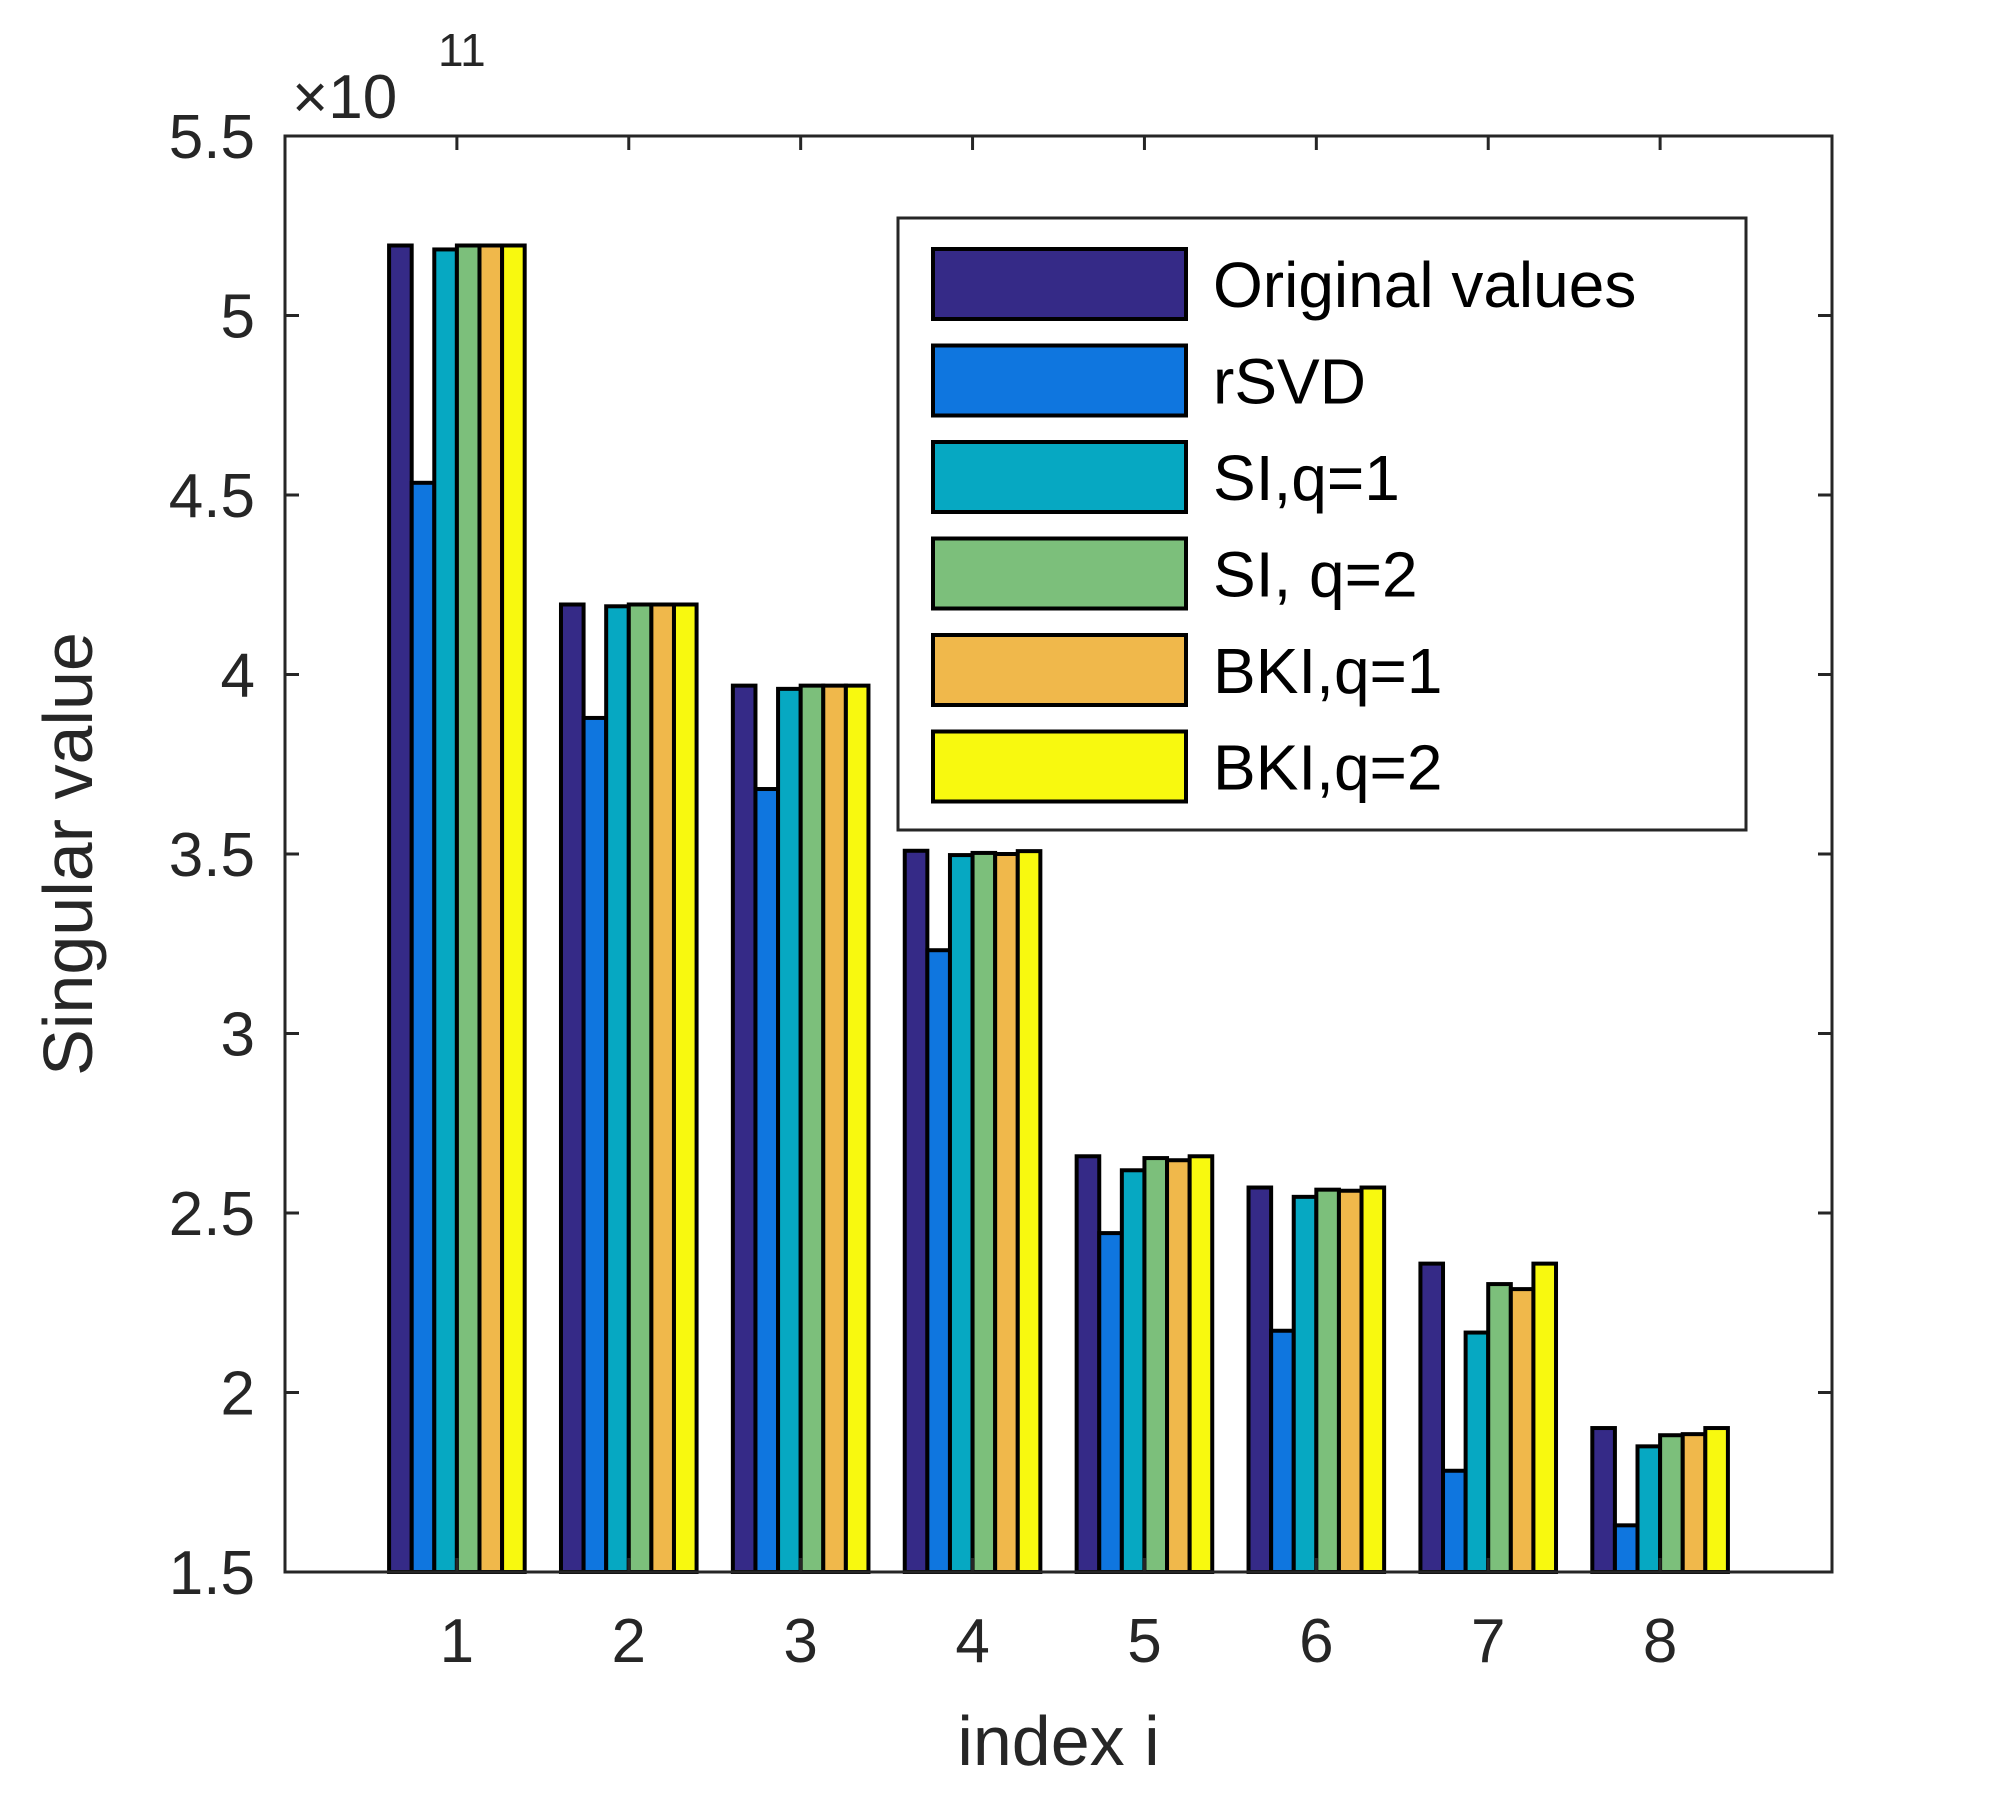 The width and height of the screenshot is (2000, 1800). What do you see at coordinates (800, 1641) in the screenshot?
I see `x-tick-label: 3` at bounding box center [800, 1641].